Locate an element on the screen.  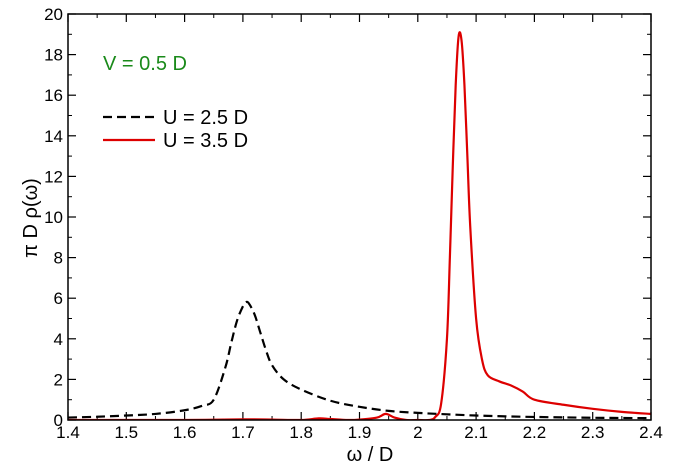
x-tick-label: 2.2 is located at coordinates (535, 432).